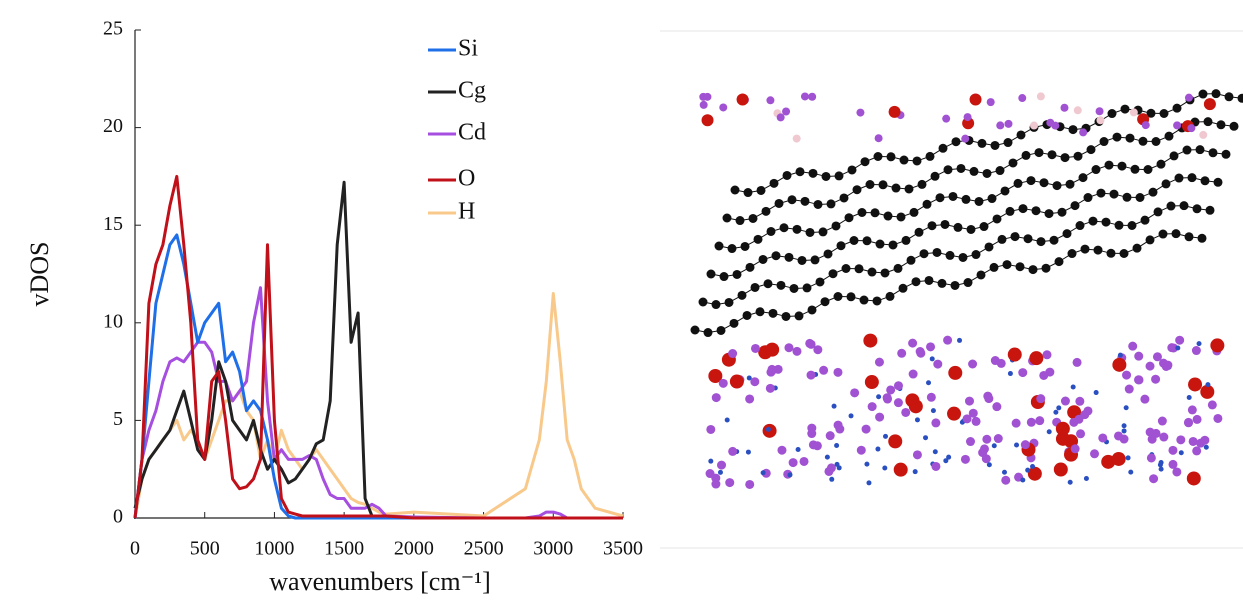  Describe the element at coordinates (113, 224) in the screenshot. I see `y-tick-label: 15` at that location.